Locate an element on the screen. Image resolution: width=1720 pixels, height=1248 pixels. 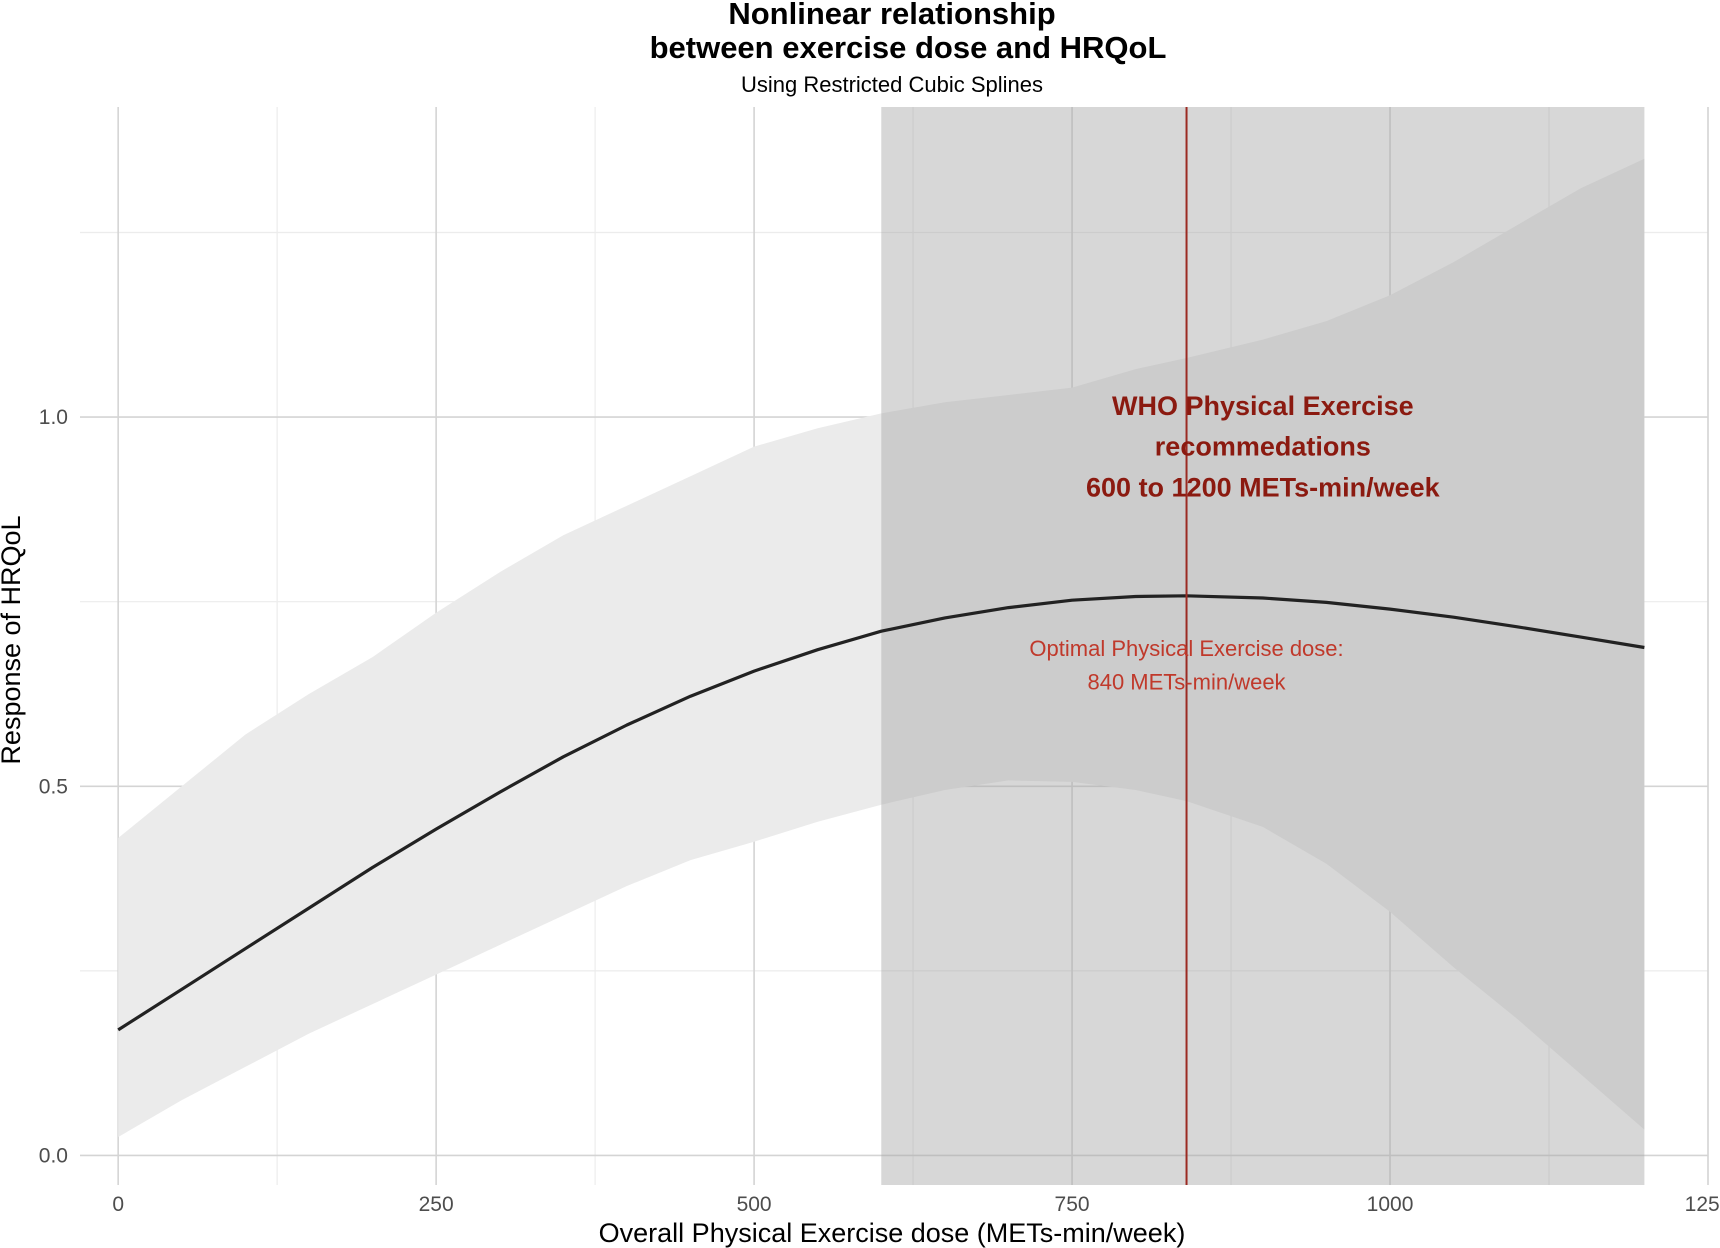
chart-subtitle: Using Restricted Cubic Splines is located at coordinates (892, 84).